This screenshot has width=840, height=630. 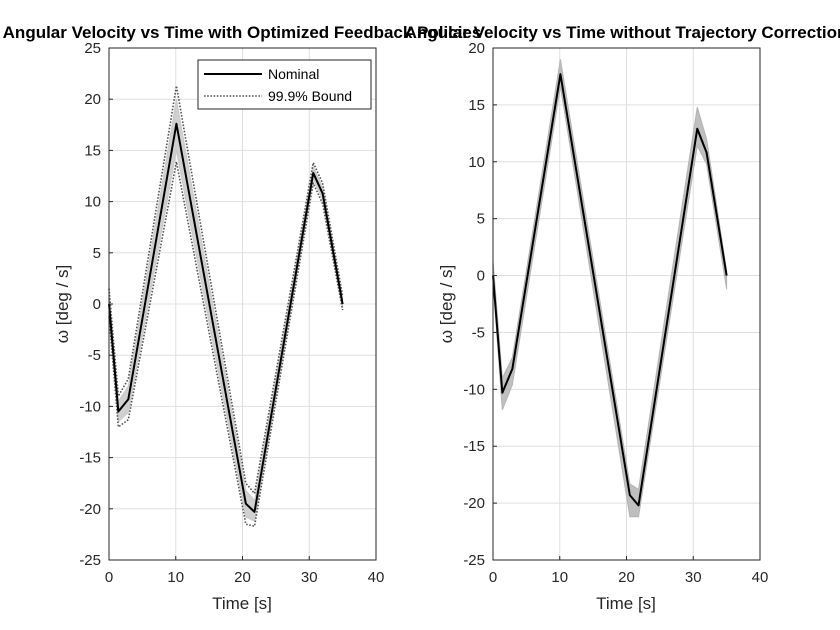 I want to click on left-x-tick-label-4: 40, so click(x=376, y=577).